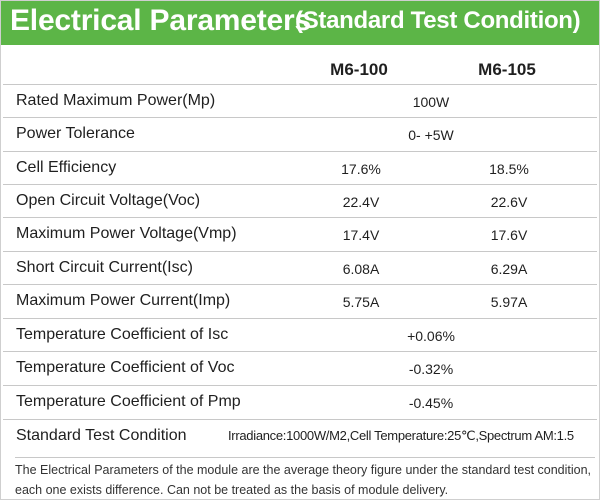  I want to click on row-label: Rated Maximum Power(Mp), so click(116, 100).